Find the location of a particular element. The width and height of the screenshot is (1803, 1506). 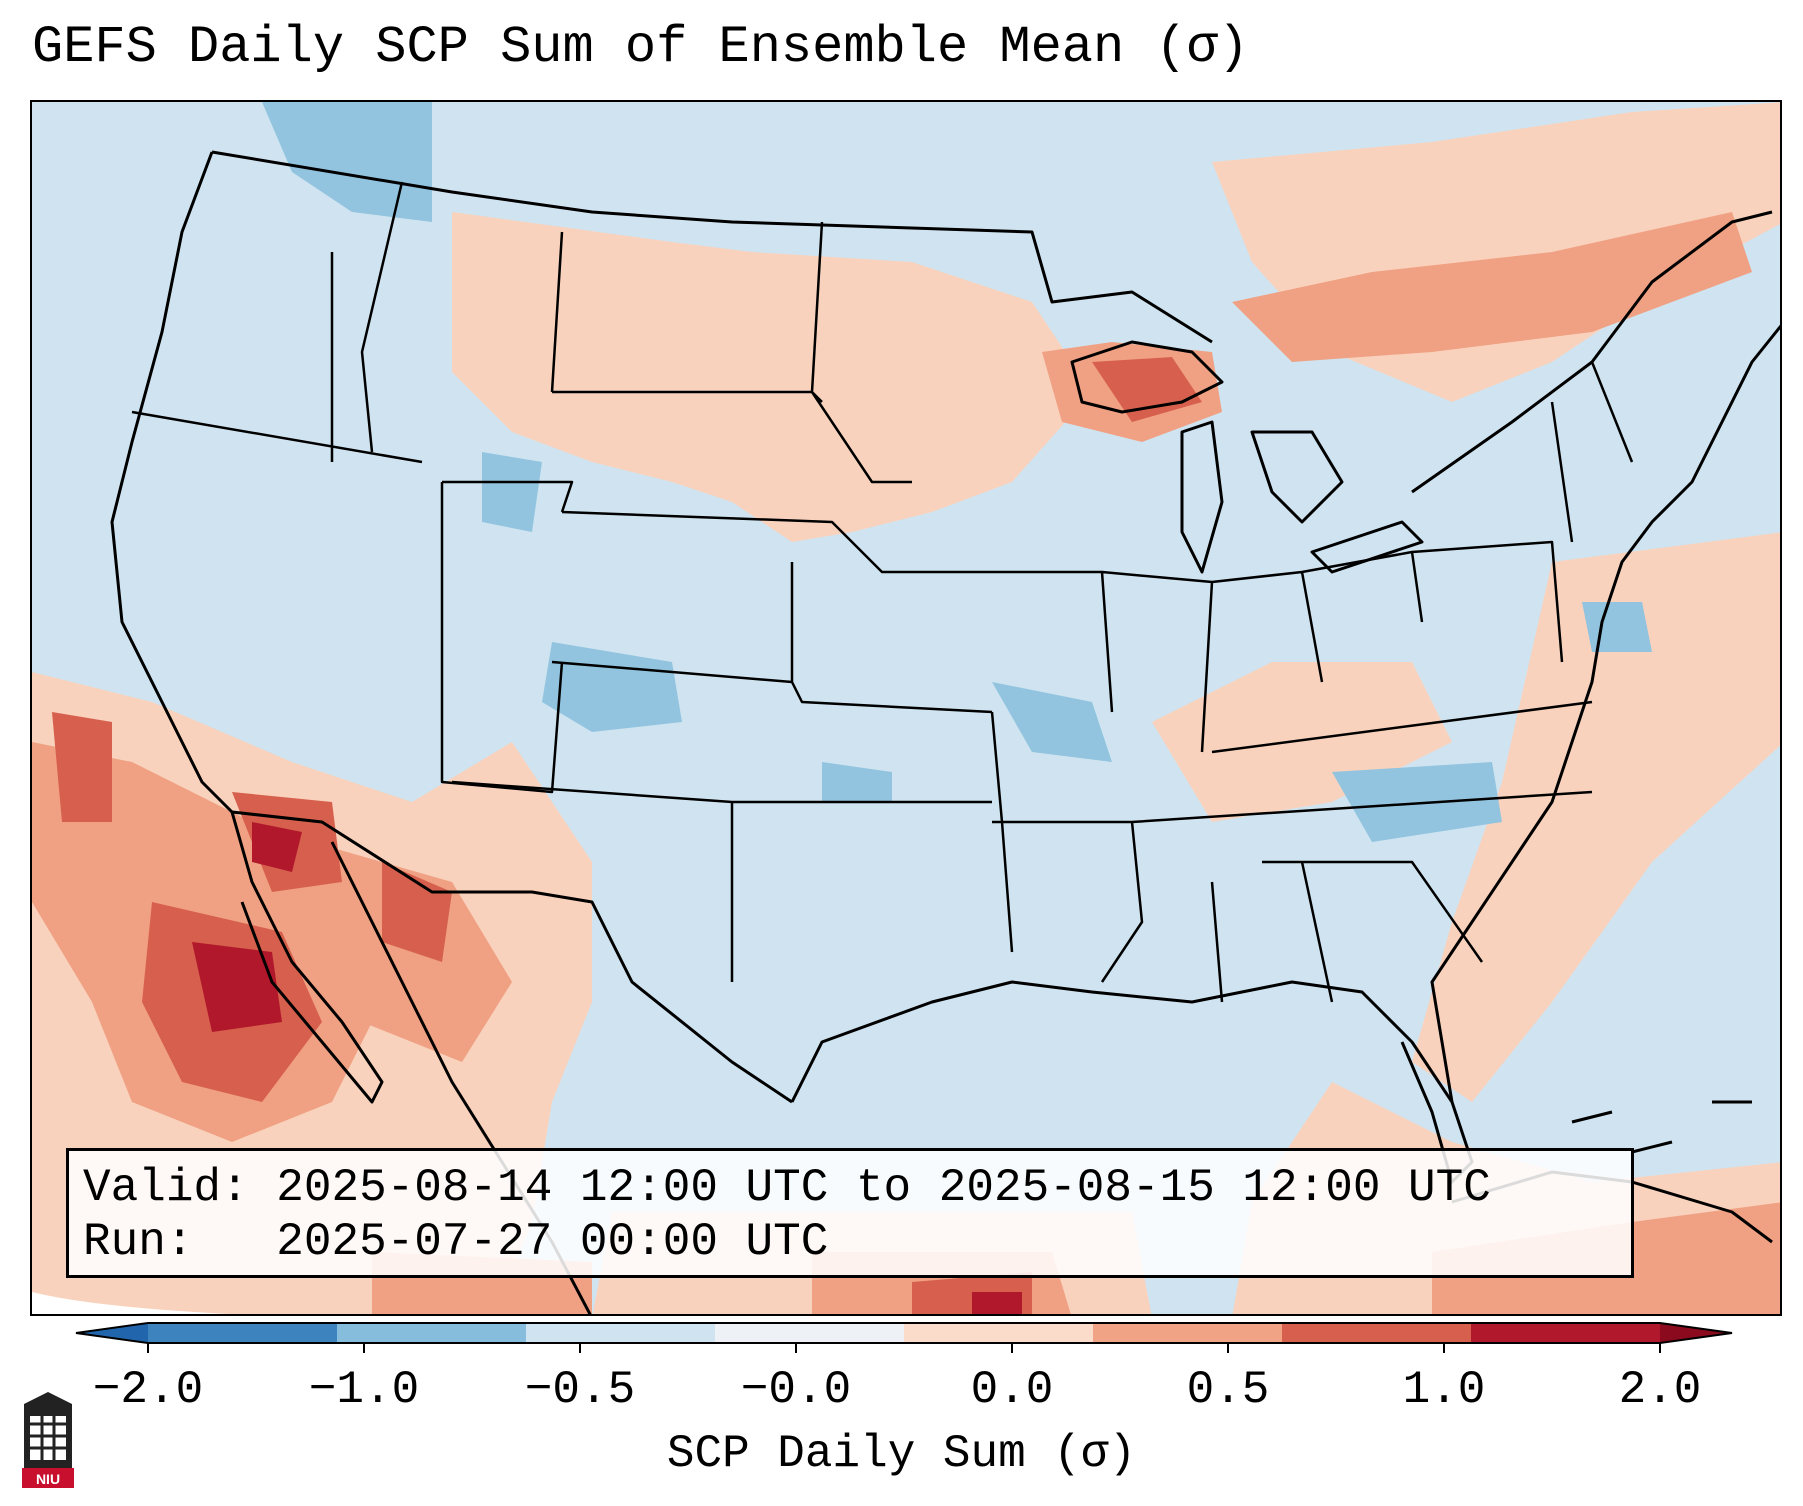

run-row: Run: 2025-07-27 00:00 UTC is located at coordinates (851, 1242).